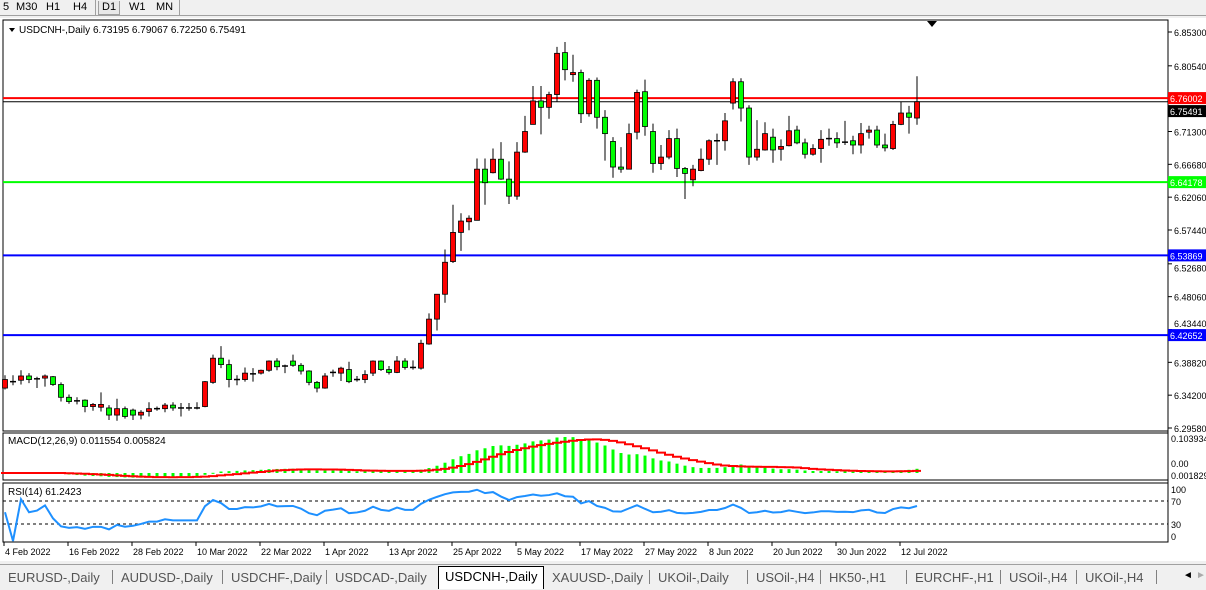  I want to click on date-tick-label: 30 Jun 2022, so click(862, 552).